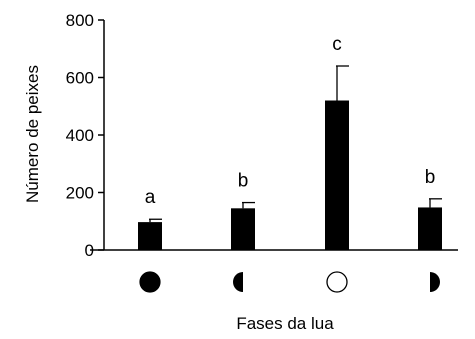 The image size is (475, 339). Describe the element at coordinates (430, 228) in the screenshot. I see `bar-waning-crescent` at that location.